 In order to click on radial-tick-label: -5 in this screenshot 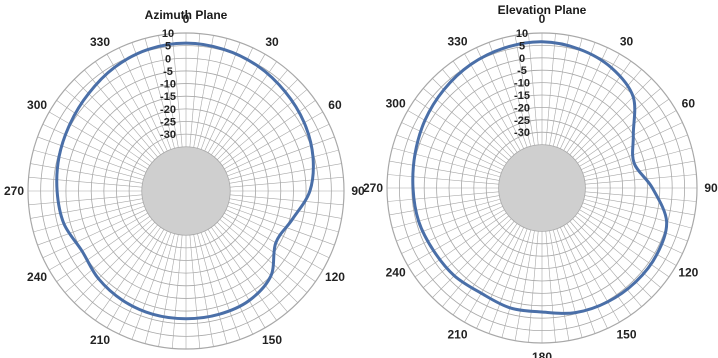, I will do `click(168, 72)`.